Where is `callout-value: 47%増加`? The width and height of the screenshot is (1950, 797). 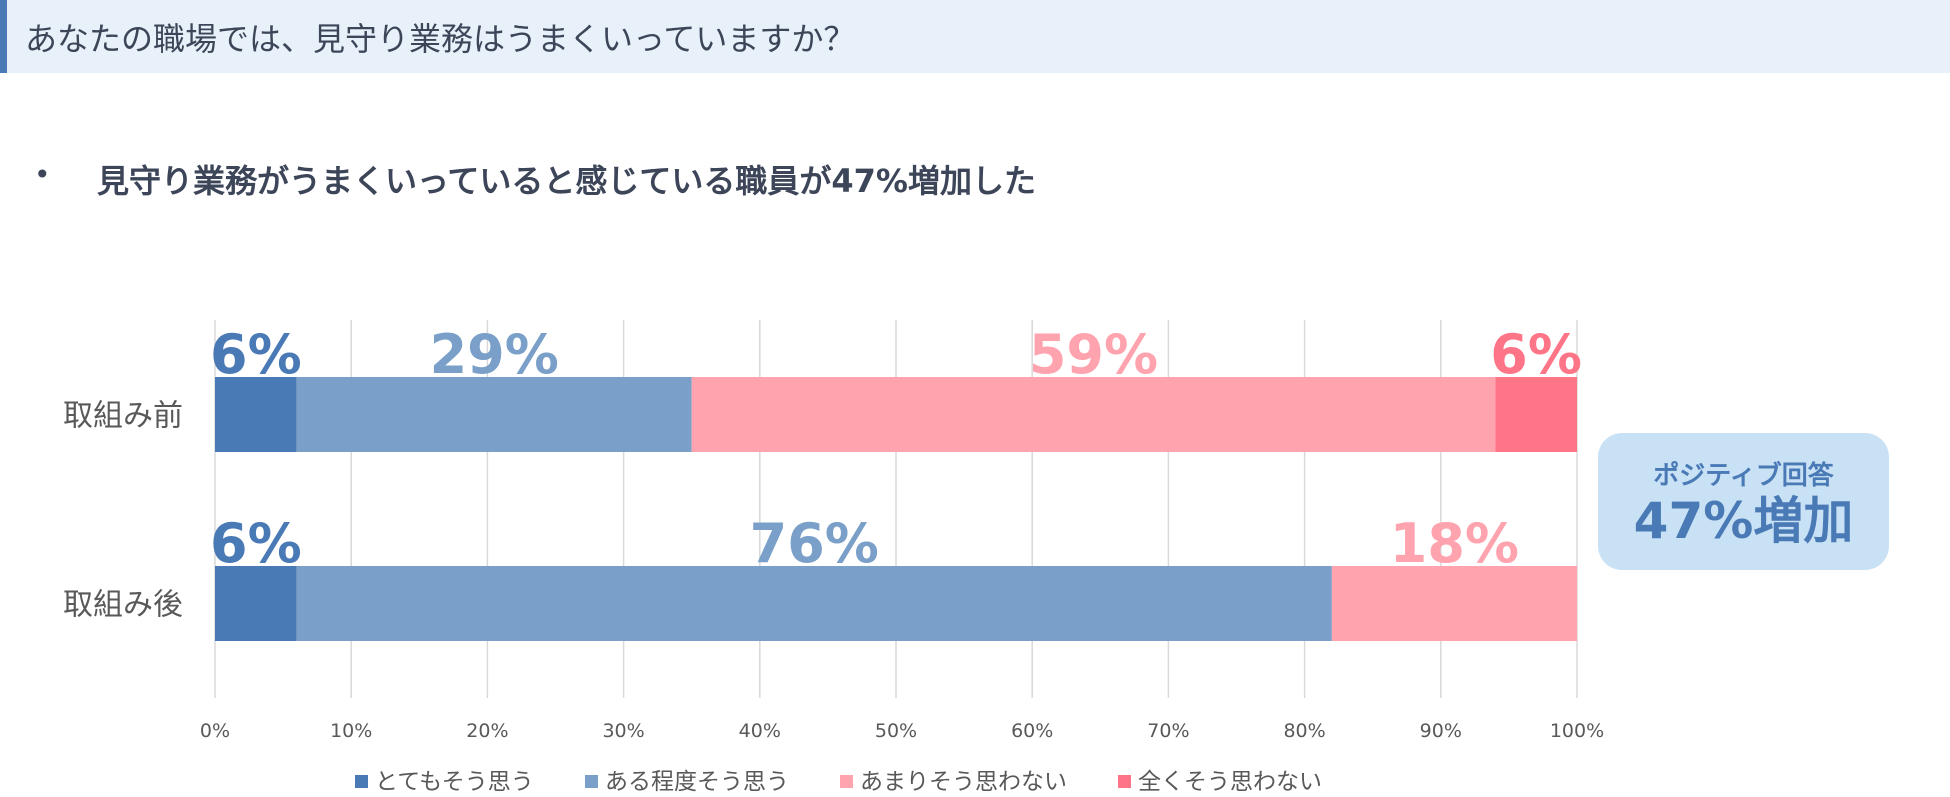
callout-value: 47%増加 is located at coordinates (1743, 521).